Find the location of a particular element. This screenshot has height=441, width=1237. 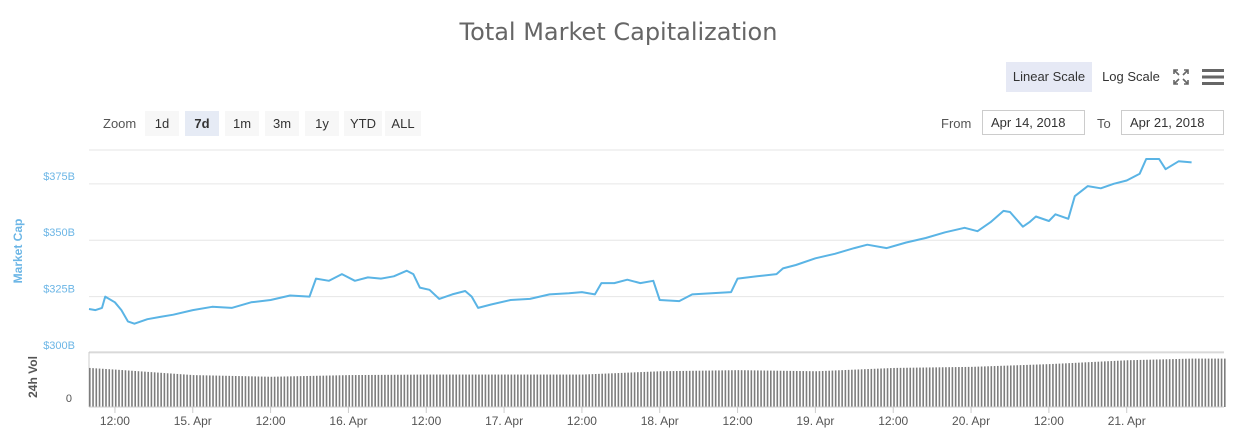

y-axis-title: Market Cap is located at coordinates (18, 251).